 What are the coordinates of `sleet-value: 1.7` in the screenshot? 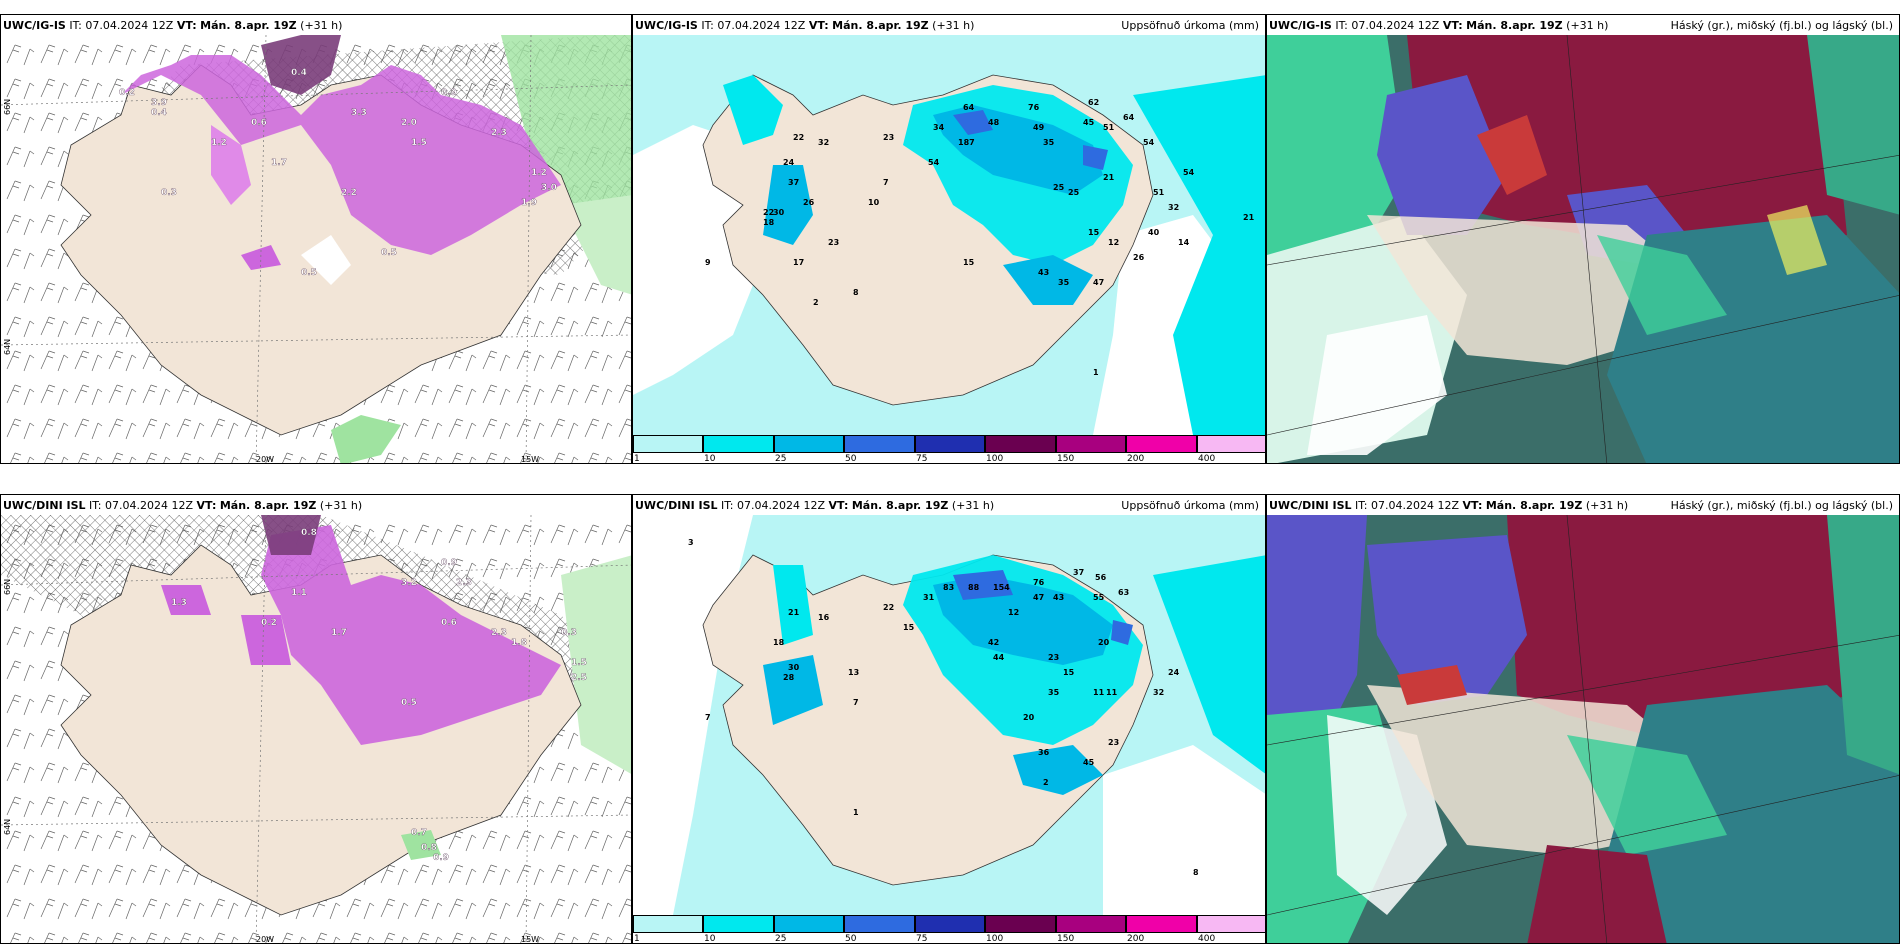 It's located at (279, 163).